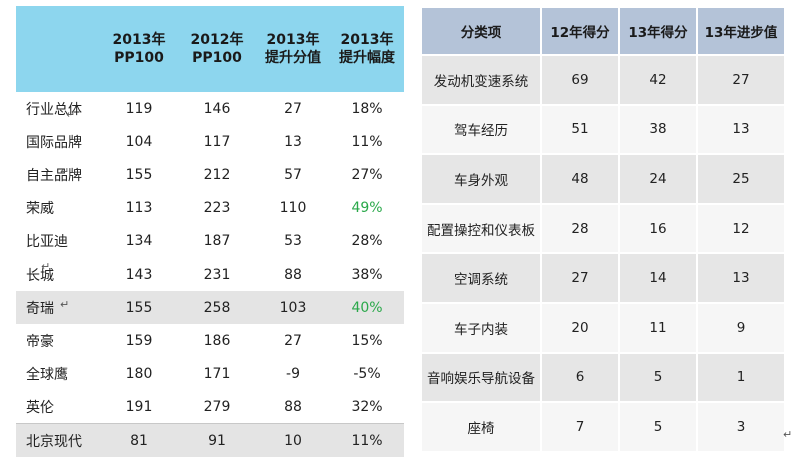  I want to click on value-cell: -5%, so click(367, 374).